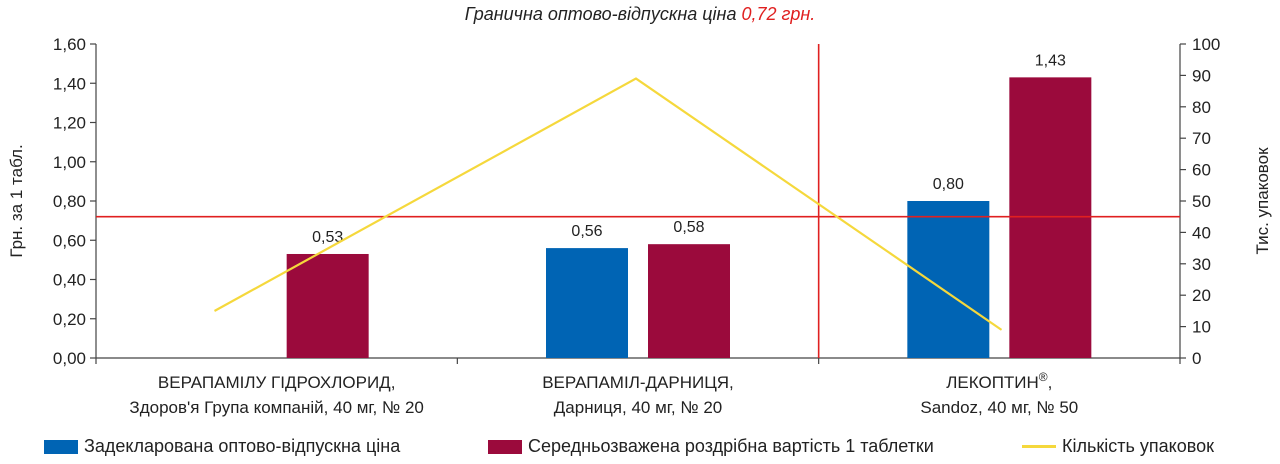  I want to click on chart-title-prefix: Гранична оптово-відпускна ціна, so click(603, 14).